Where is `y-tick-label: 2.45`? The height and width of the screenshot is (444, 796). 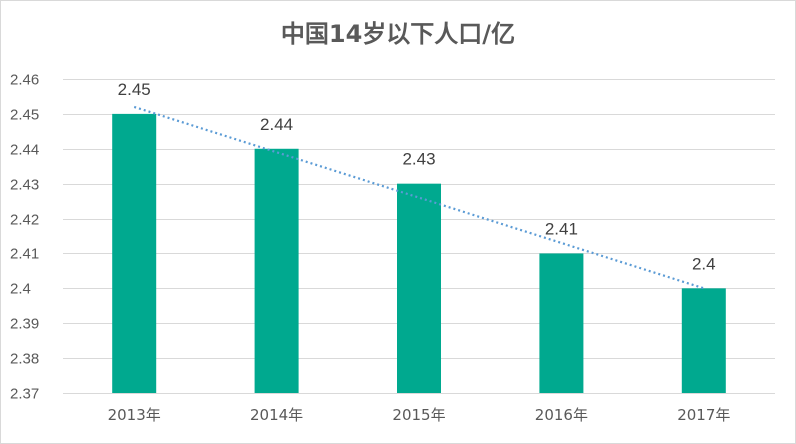
y-tick-label: 2.45 is located at coordinates (24, 115).